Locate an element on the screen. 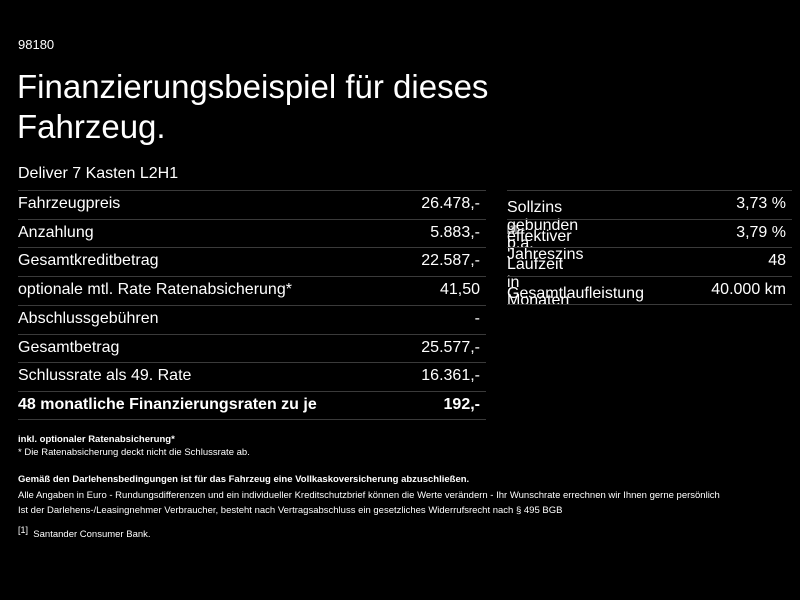 Image resolution: width=800 pixels, height=600 pixels. row-label-wrap: effektiver Jahreszins [1] is located at coordinates (545, 243).